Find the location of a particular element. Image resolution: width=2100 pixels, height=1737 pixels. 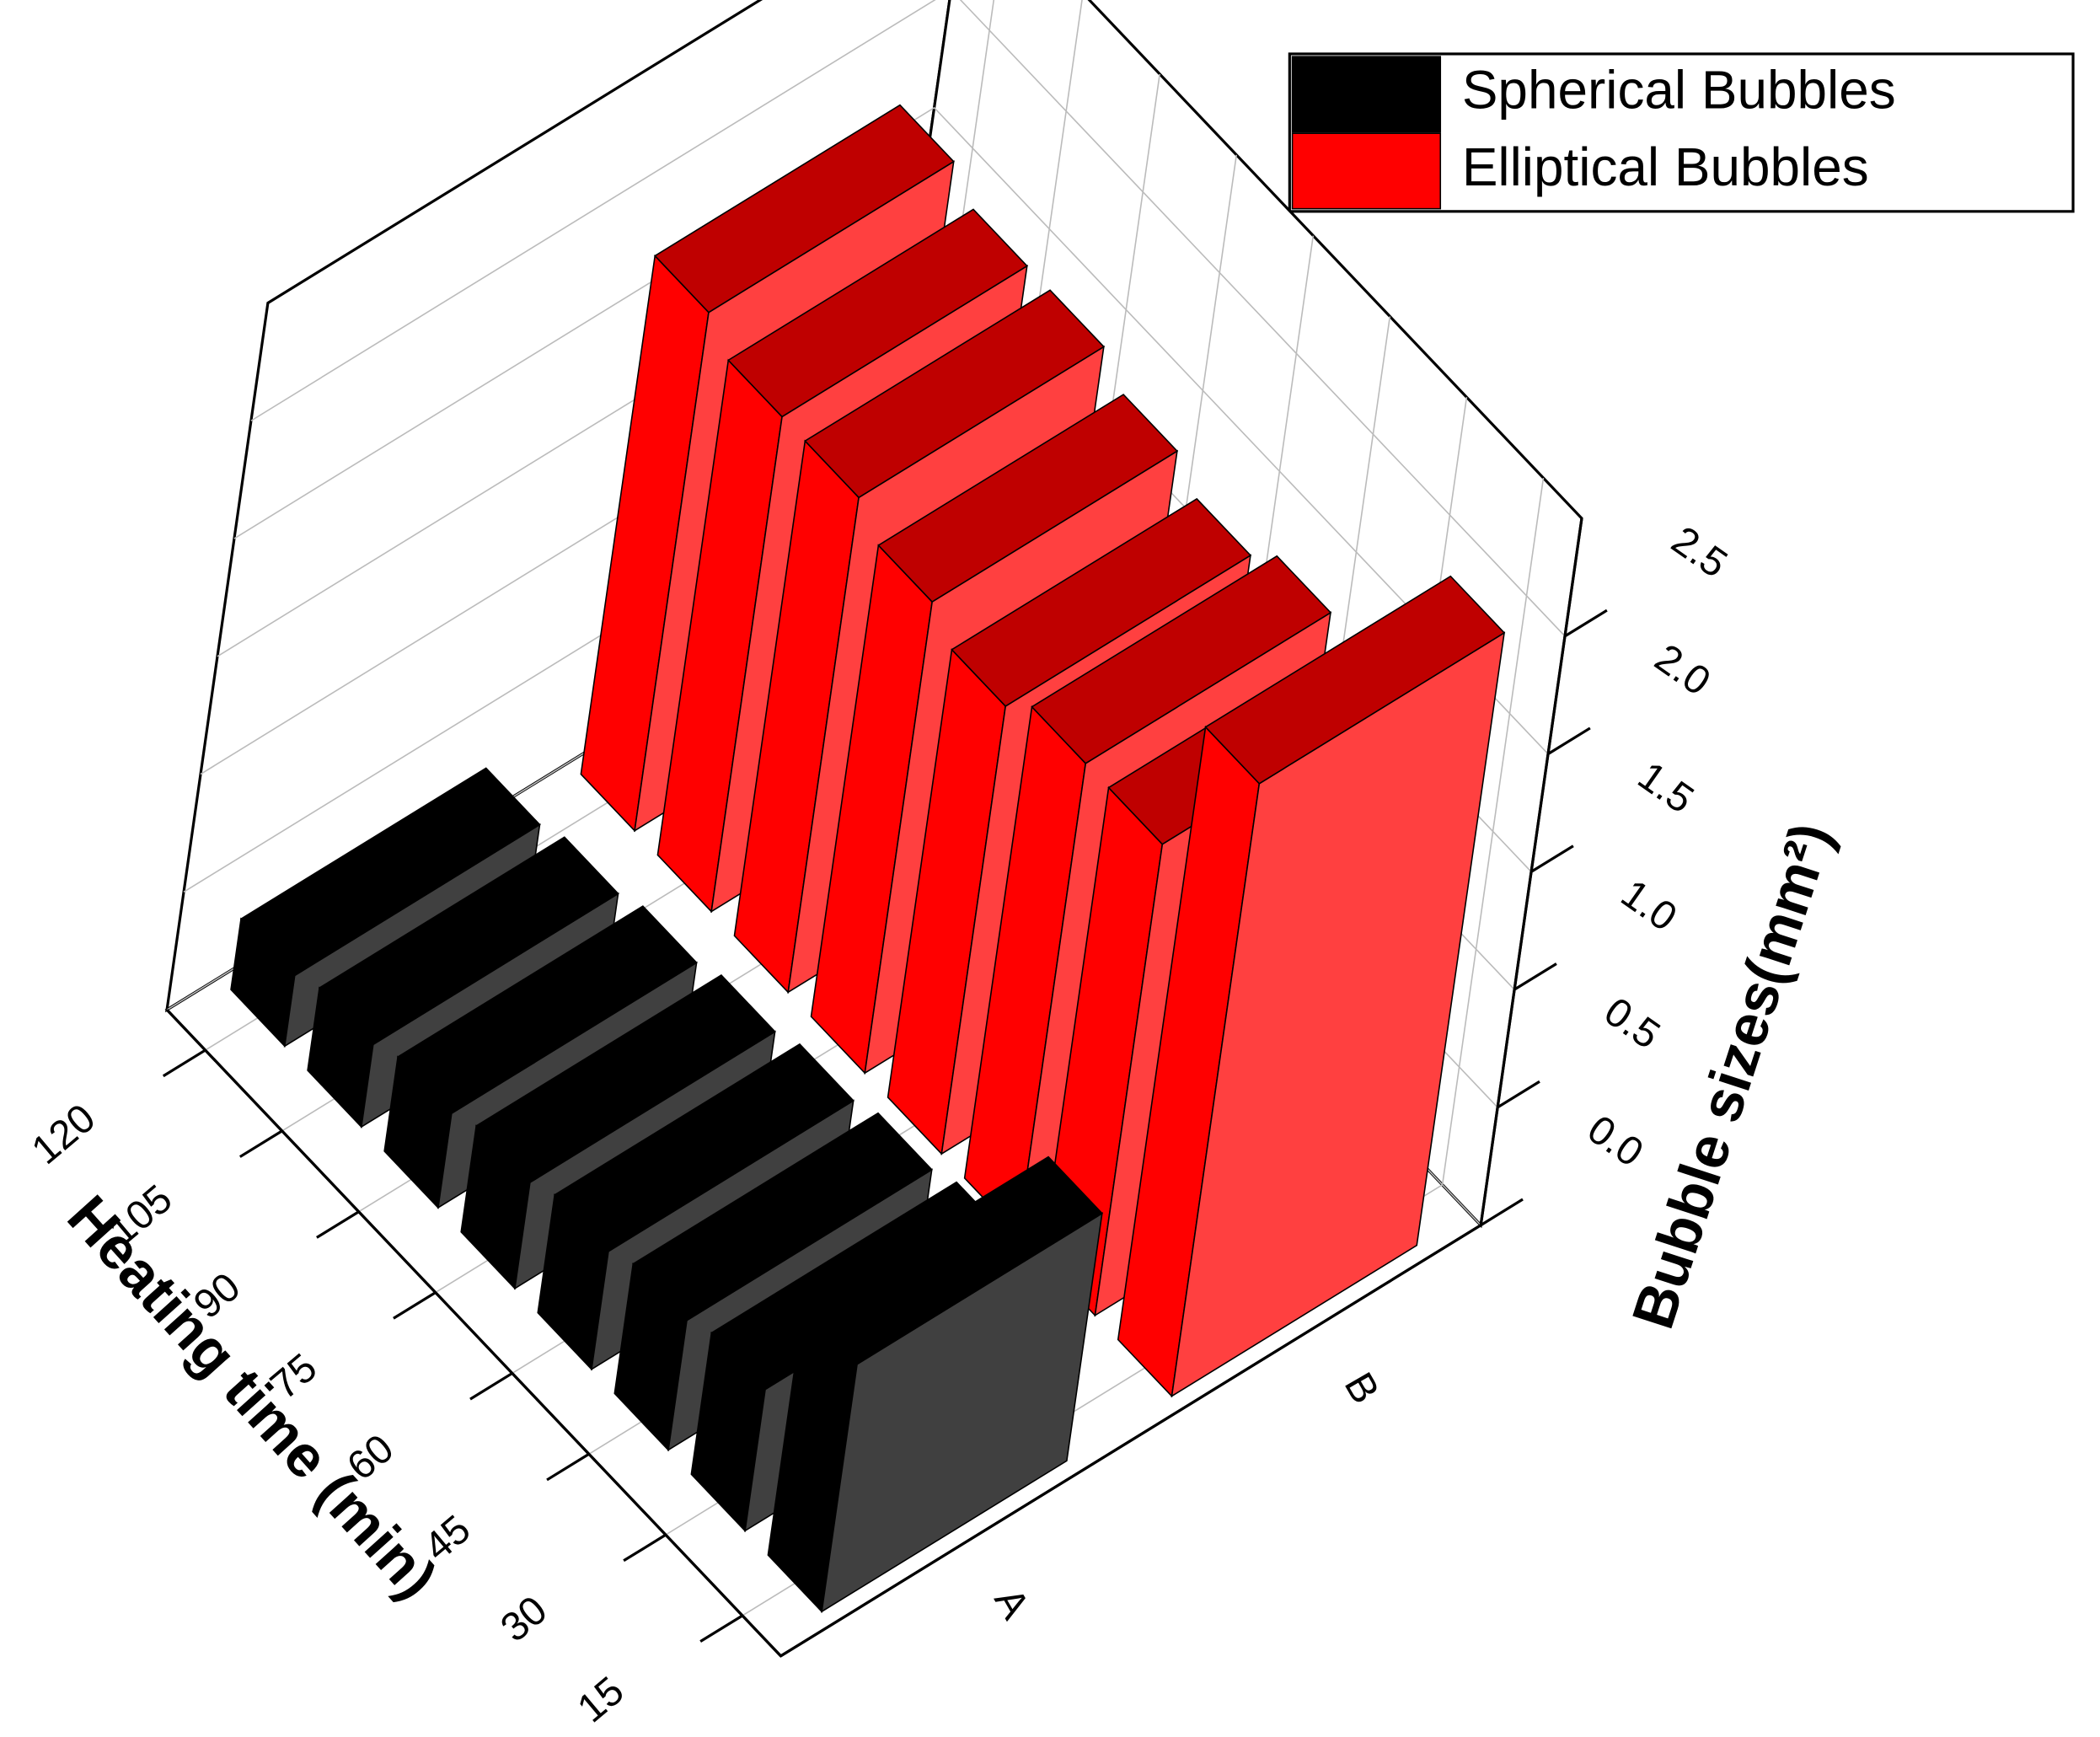

z-tick-label: 1.0 is located at coordinates (1649, 906).